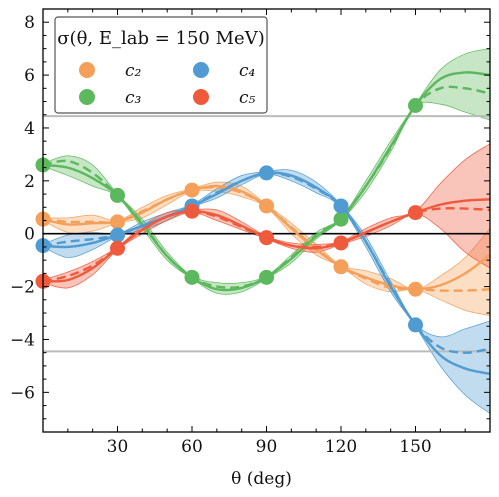  I want to click on x-tick-label: 30, so click(118, 447).